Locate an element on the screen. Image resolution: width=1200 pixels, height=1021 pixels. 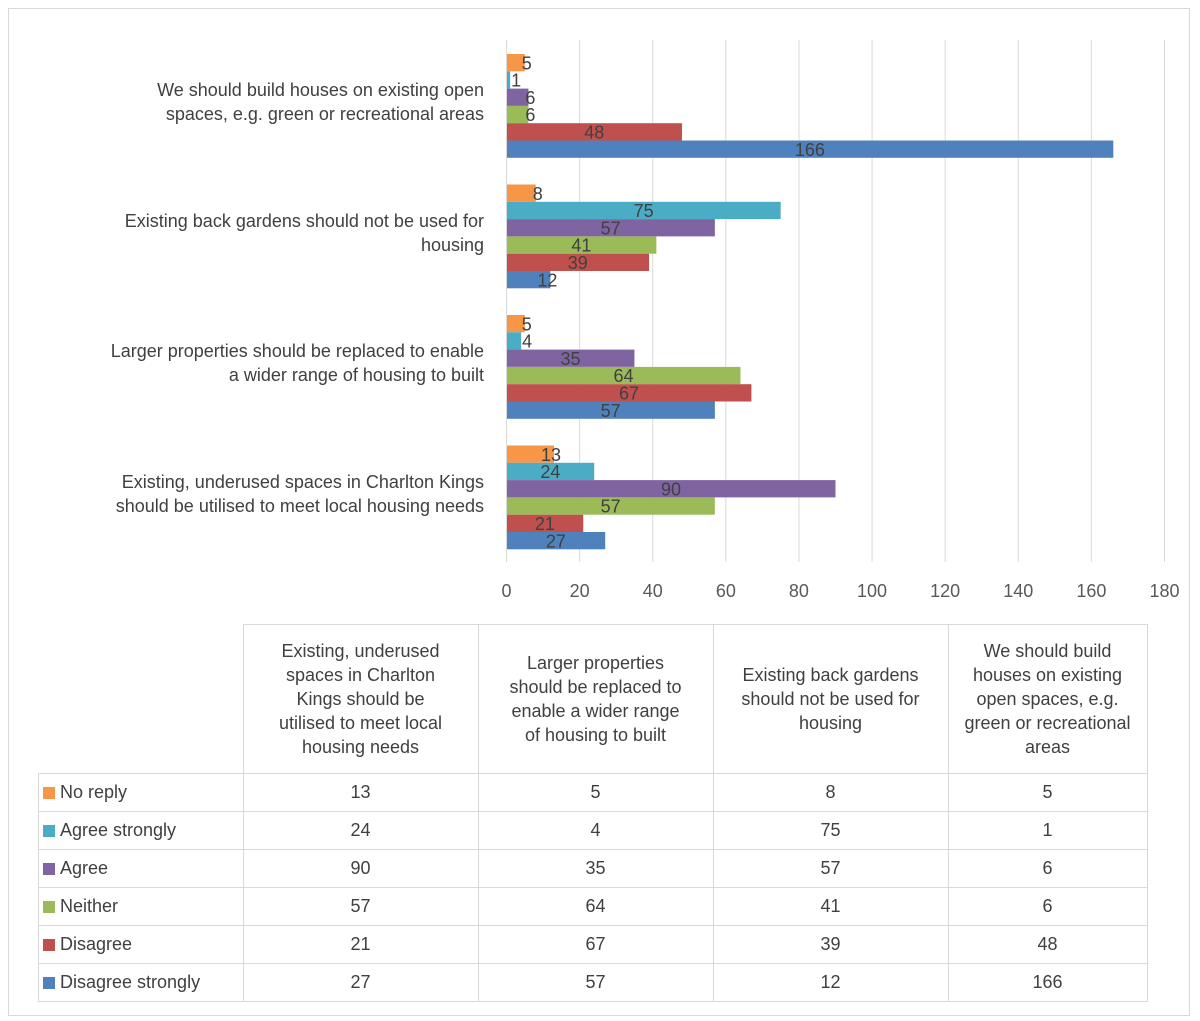
table-cell: 48 is located at coordinates (1047, 944).